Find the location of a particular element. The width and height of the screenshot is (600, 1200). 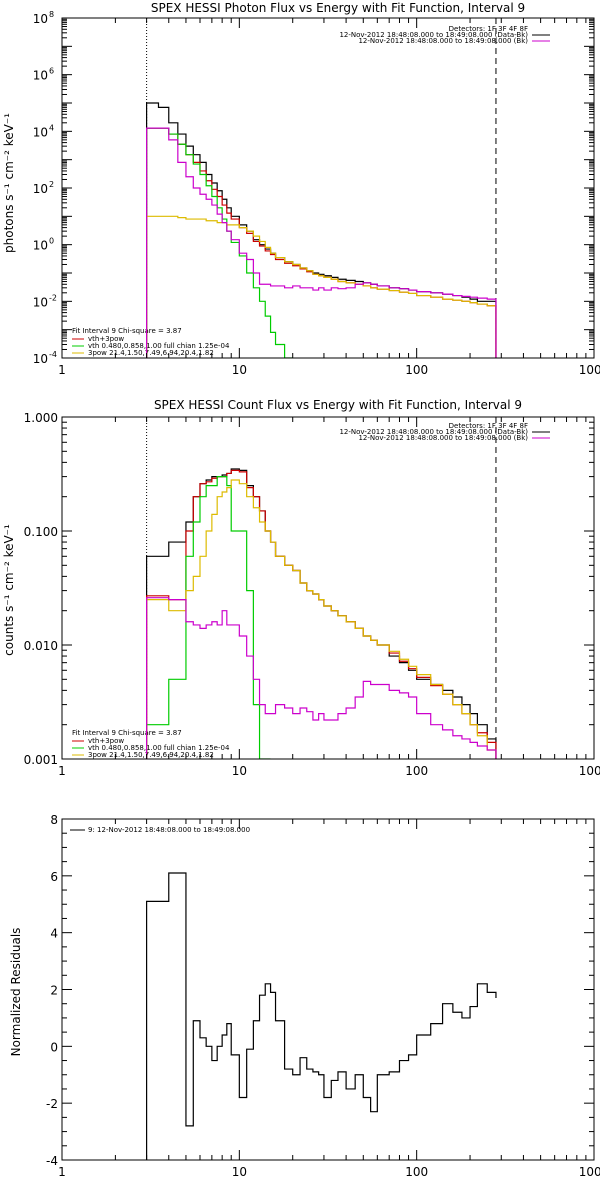

photon-legend-vth3pow: vth+3pow is located at coordinates (106, 339).